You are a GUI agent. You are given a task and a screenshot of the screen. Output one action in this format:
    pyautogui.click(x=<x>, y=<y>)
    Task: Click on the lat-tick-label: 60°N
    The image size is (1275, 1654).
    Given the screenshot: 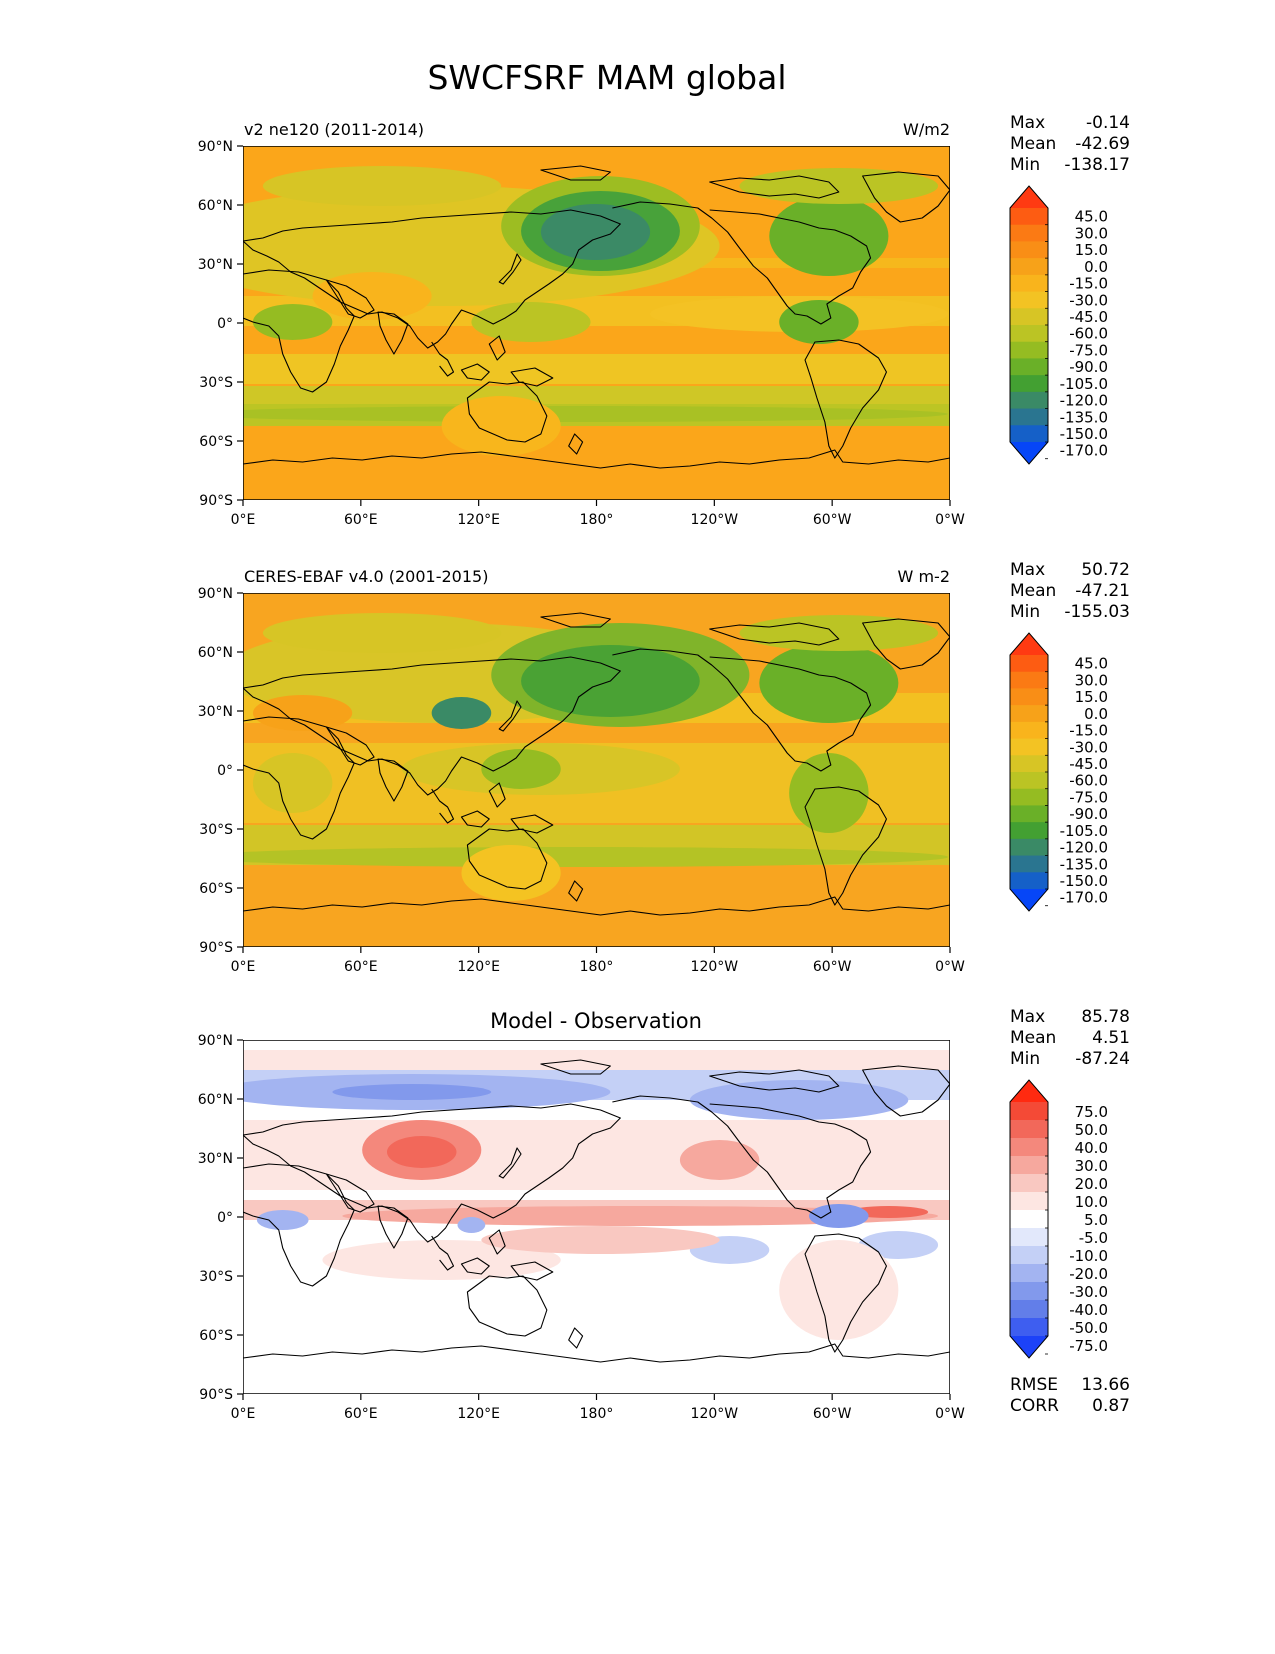 What is the action you would take?
    pyautogui.click(x=215, y=653)
    